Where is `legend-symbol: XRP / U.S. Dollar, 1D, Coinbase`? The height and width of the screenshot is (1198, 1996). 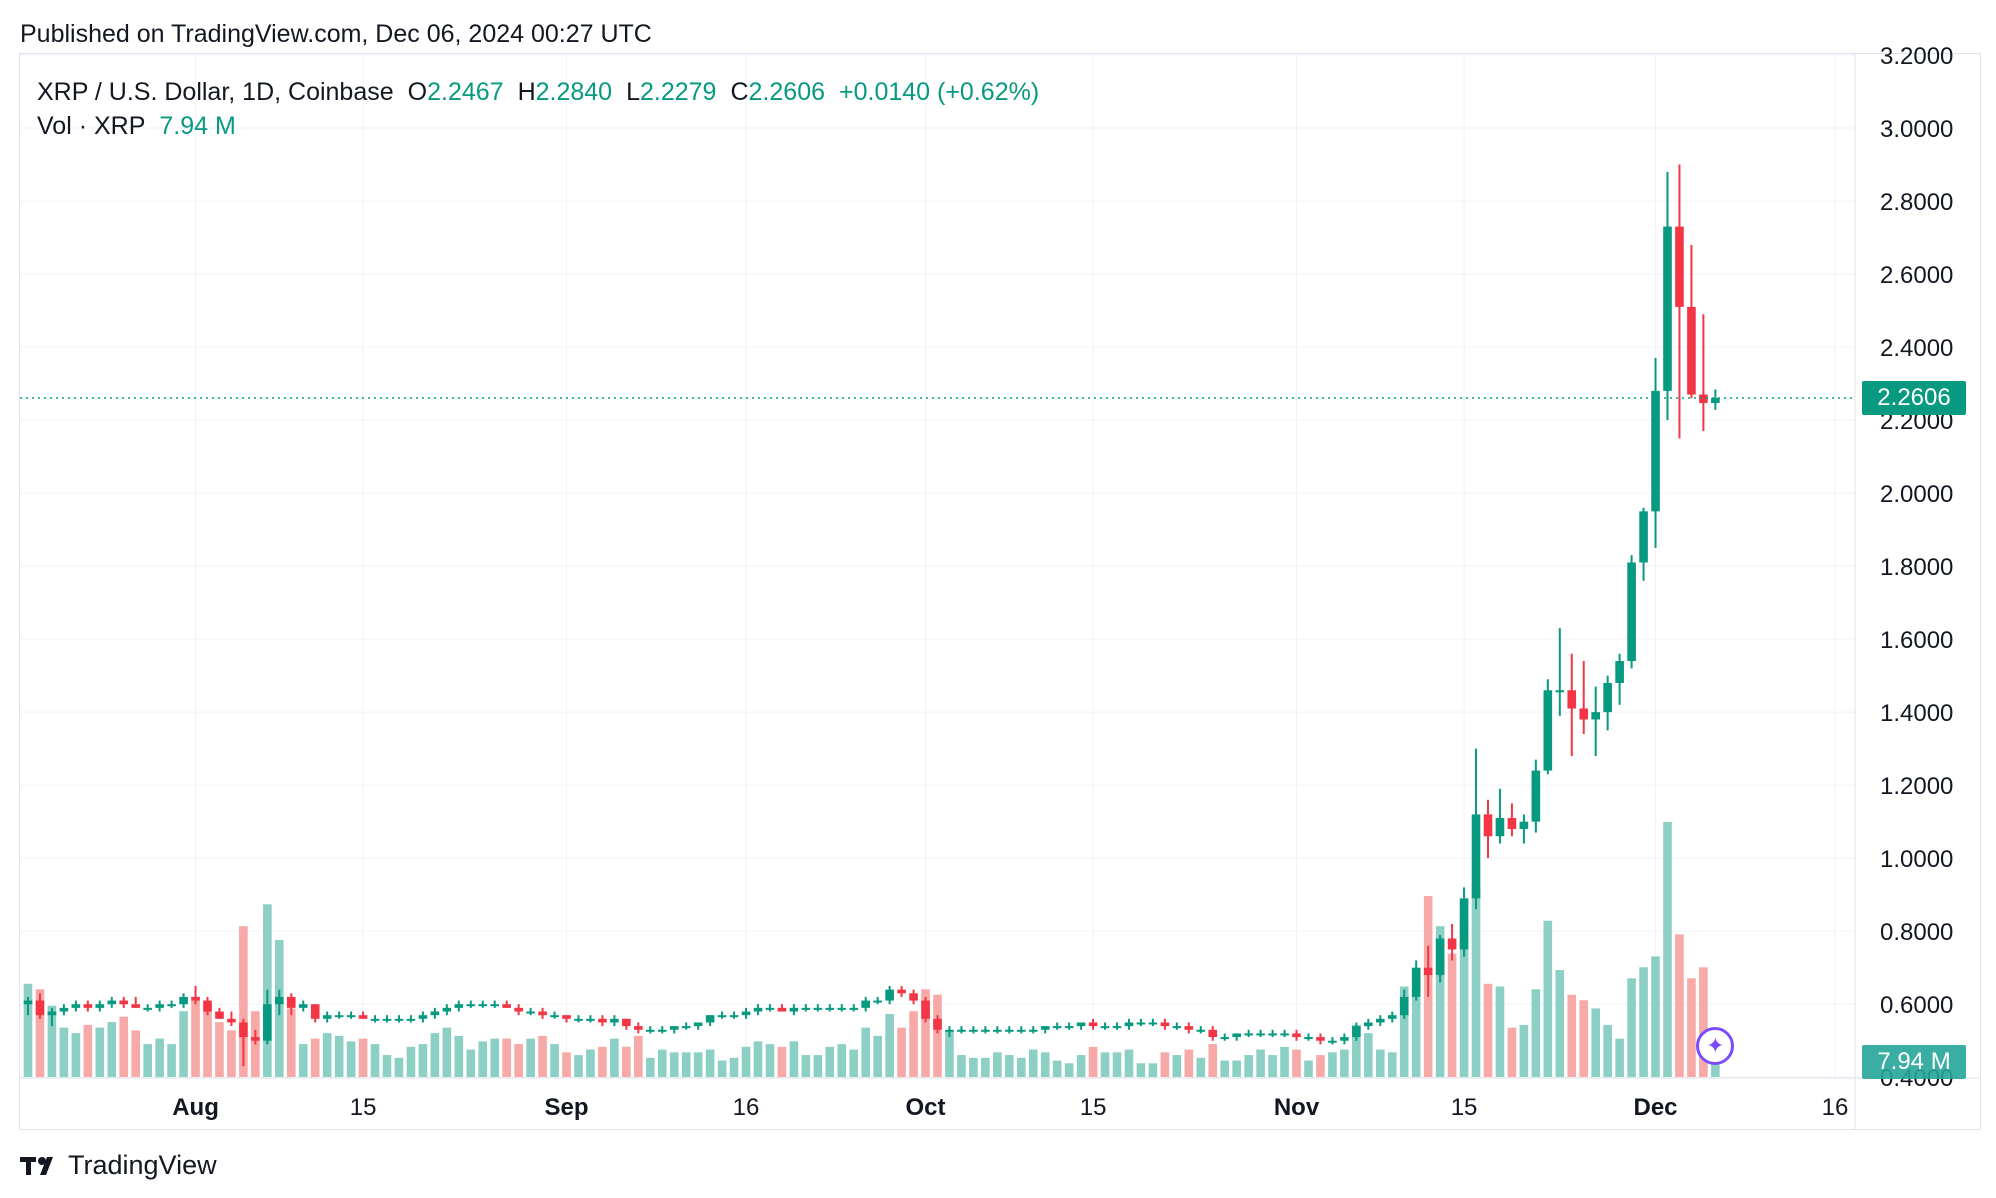
legend-symbol: XRP / U.S. Dollar, 1D, Coinbase is located at coordinates (215, 92).